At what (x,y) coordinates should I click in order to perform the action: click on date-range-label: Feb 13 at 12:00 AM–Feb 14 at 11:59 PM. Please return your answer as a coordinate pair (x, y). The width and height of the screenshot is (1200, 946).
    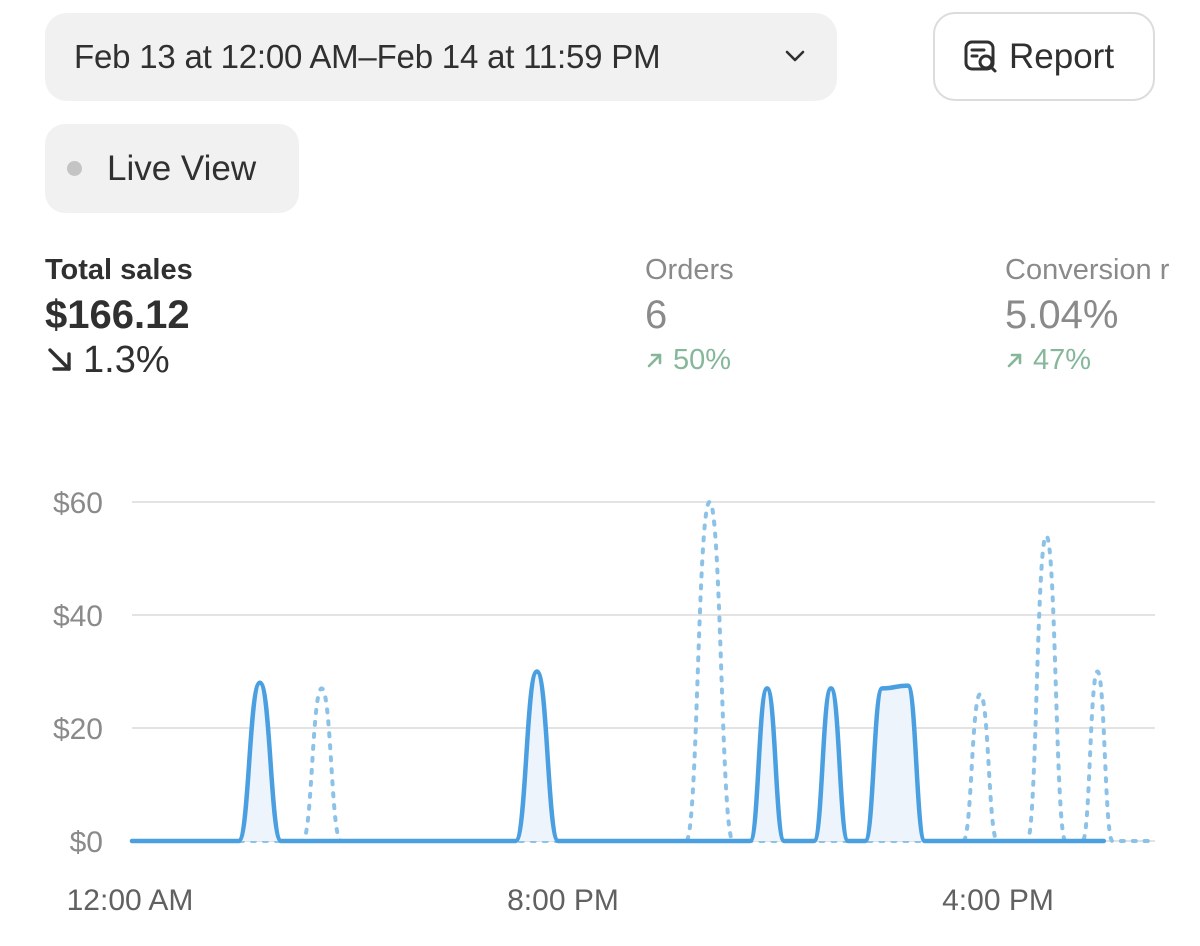
    Looking at the image, I should click on (367, 56).